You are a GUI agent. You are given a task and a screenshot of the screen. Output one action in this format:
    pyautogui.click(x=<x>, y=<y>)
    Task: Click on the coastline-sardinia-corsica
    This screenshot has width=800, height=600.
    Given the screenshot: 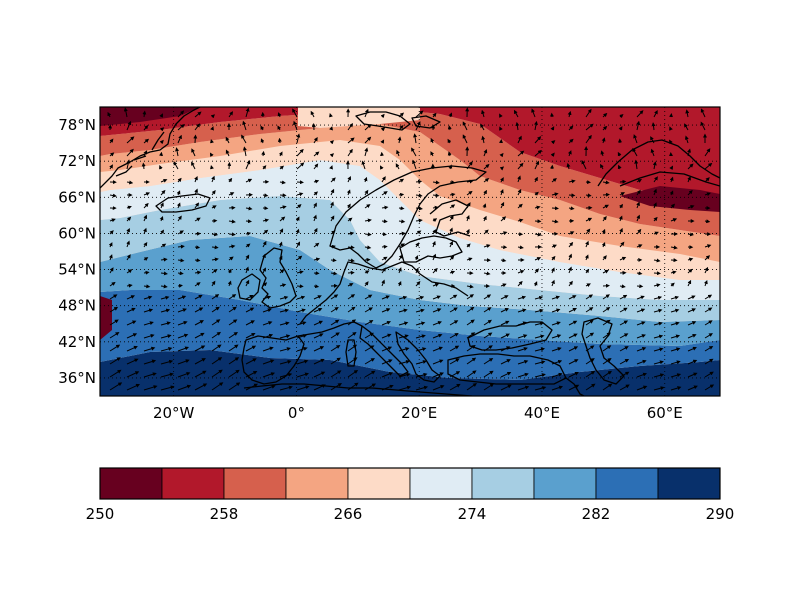 What is the action you would take?
    pyautogui.click(x=351, y=353)
    